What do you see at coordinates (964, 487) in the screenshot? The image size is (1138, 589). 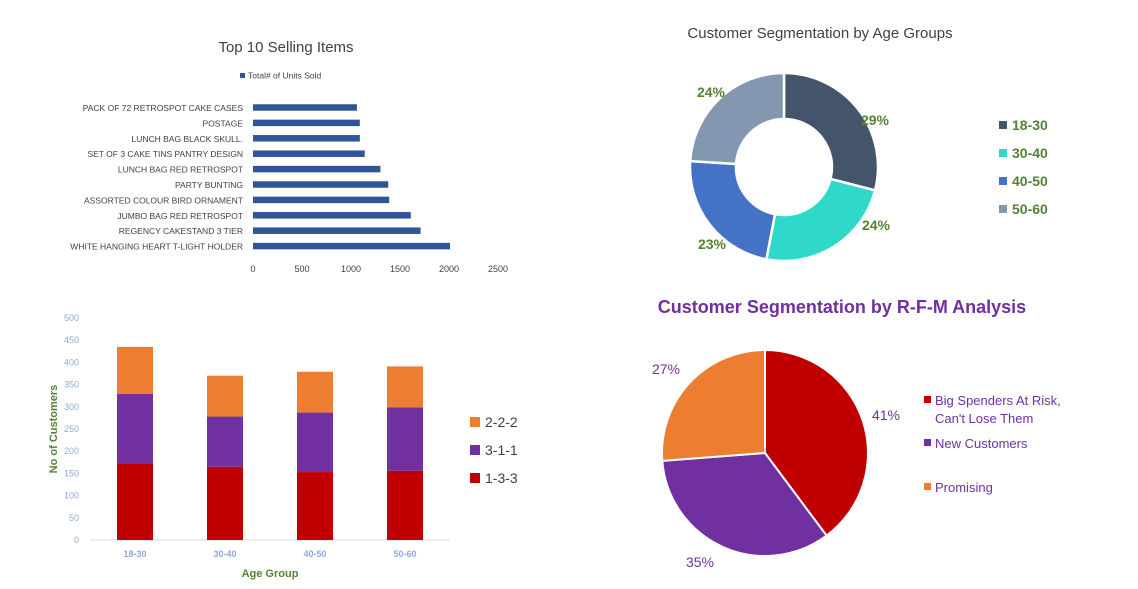 I see `legend-label: Promising` at bounding box center [964, 487].